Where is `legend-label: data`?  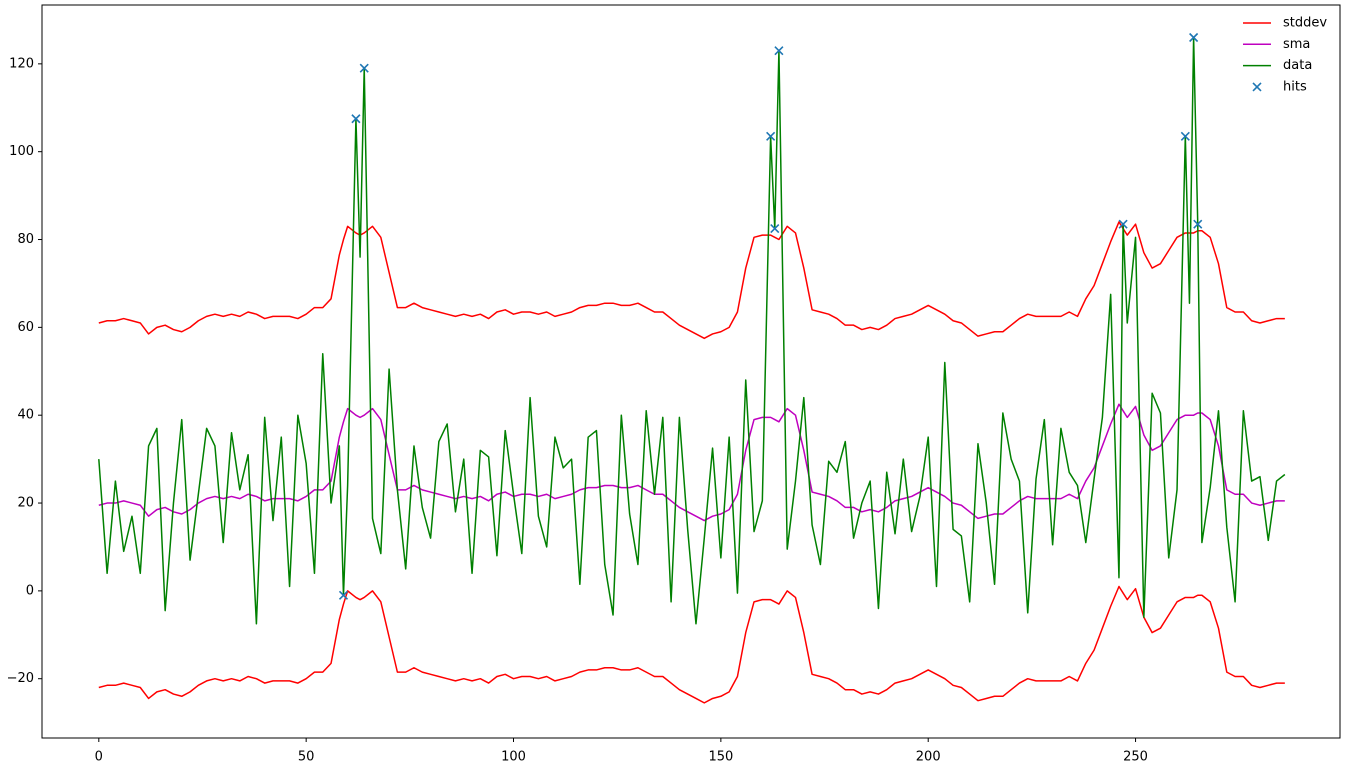 legend-label: data is located at coordinates (1297, 65).